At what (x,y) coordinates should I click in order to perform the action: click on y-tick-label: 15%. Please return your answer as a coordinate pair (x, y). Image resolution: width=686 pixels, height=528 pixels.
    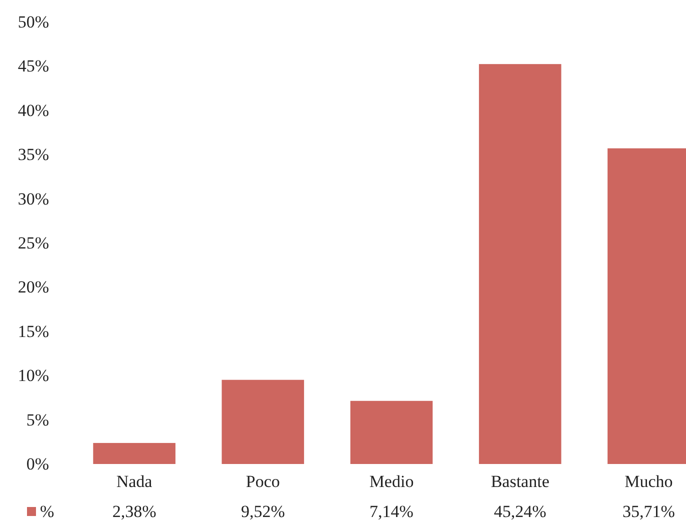
    Looking at the image, I should click on (33, 331).